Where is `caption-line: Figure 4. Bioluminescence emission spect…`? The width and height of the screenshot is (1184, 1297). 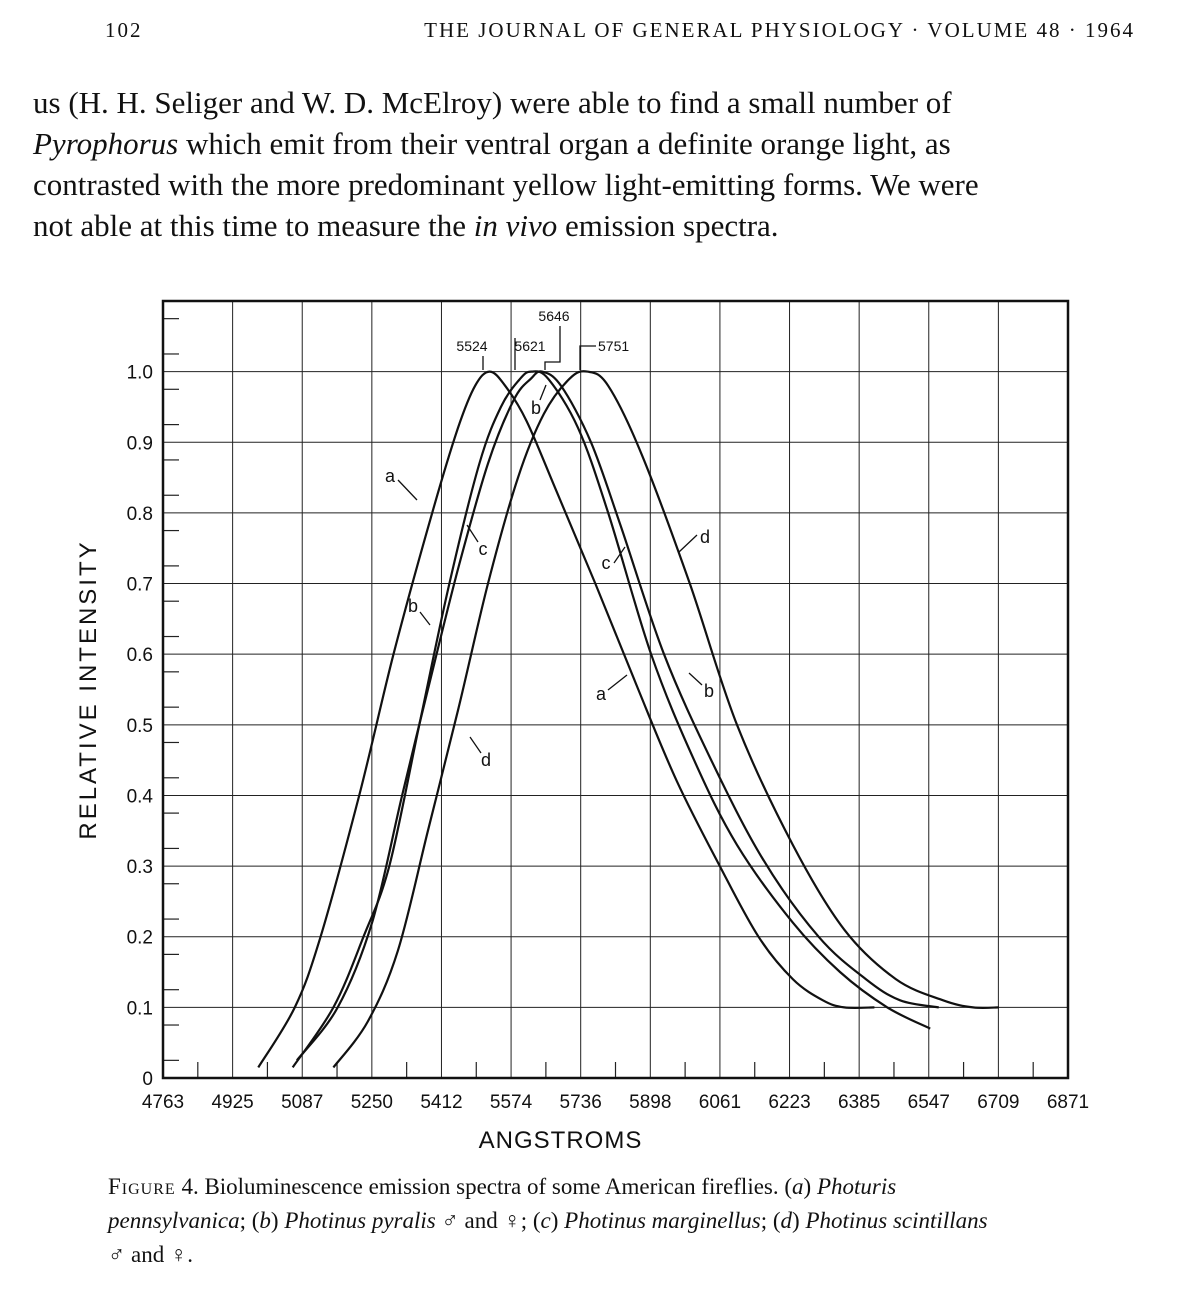
caption-line: Figure 4. Bioluminescence emission spect… is located at coordinates (620, 1187).